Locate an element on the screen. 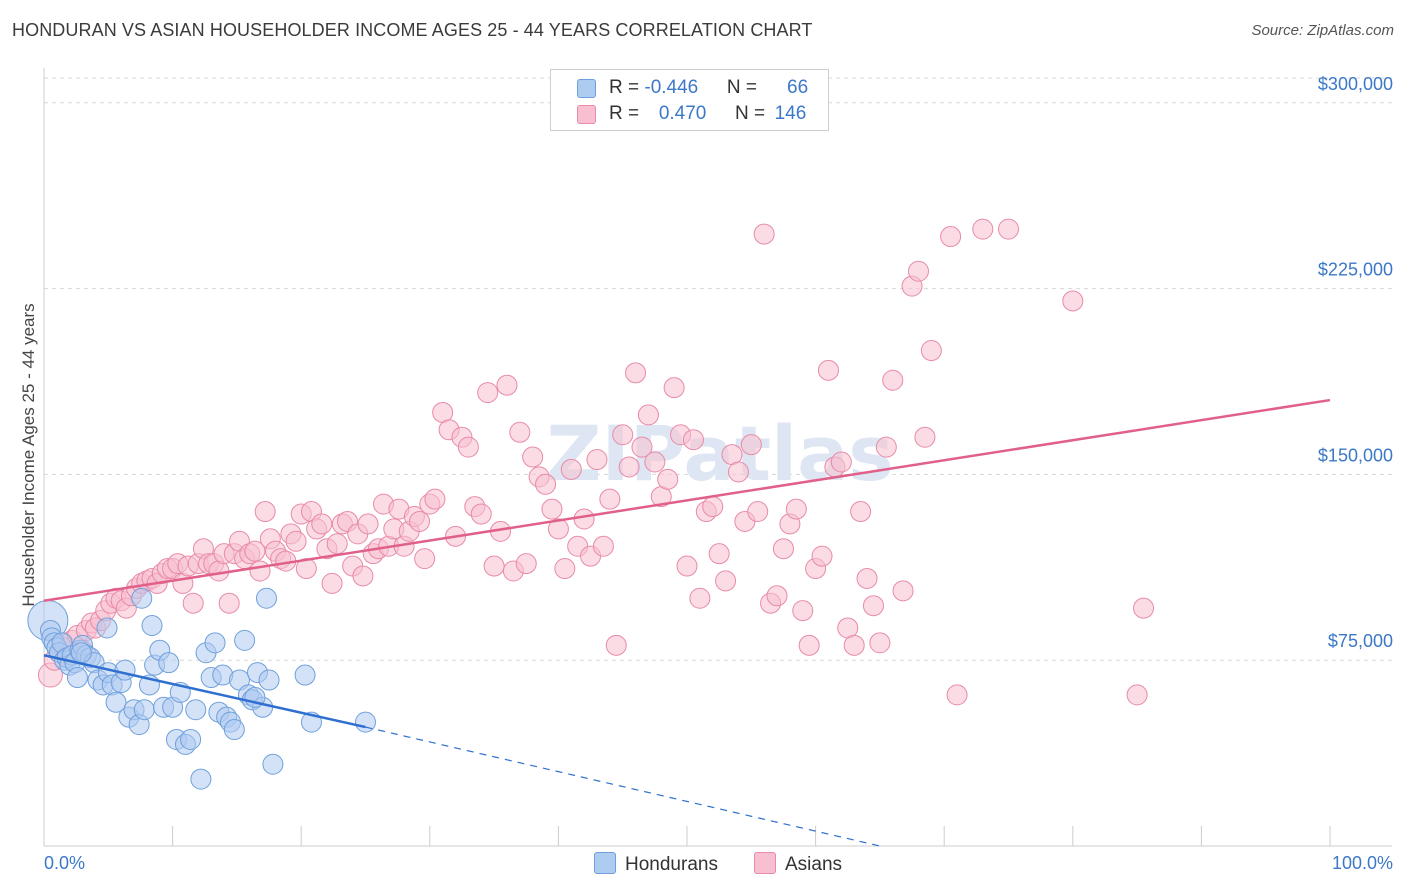  y-axis-label: Householder Income Ages 25 - 44 years is located at coordinates (28, 454).